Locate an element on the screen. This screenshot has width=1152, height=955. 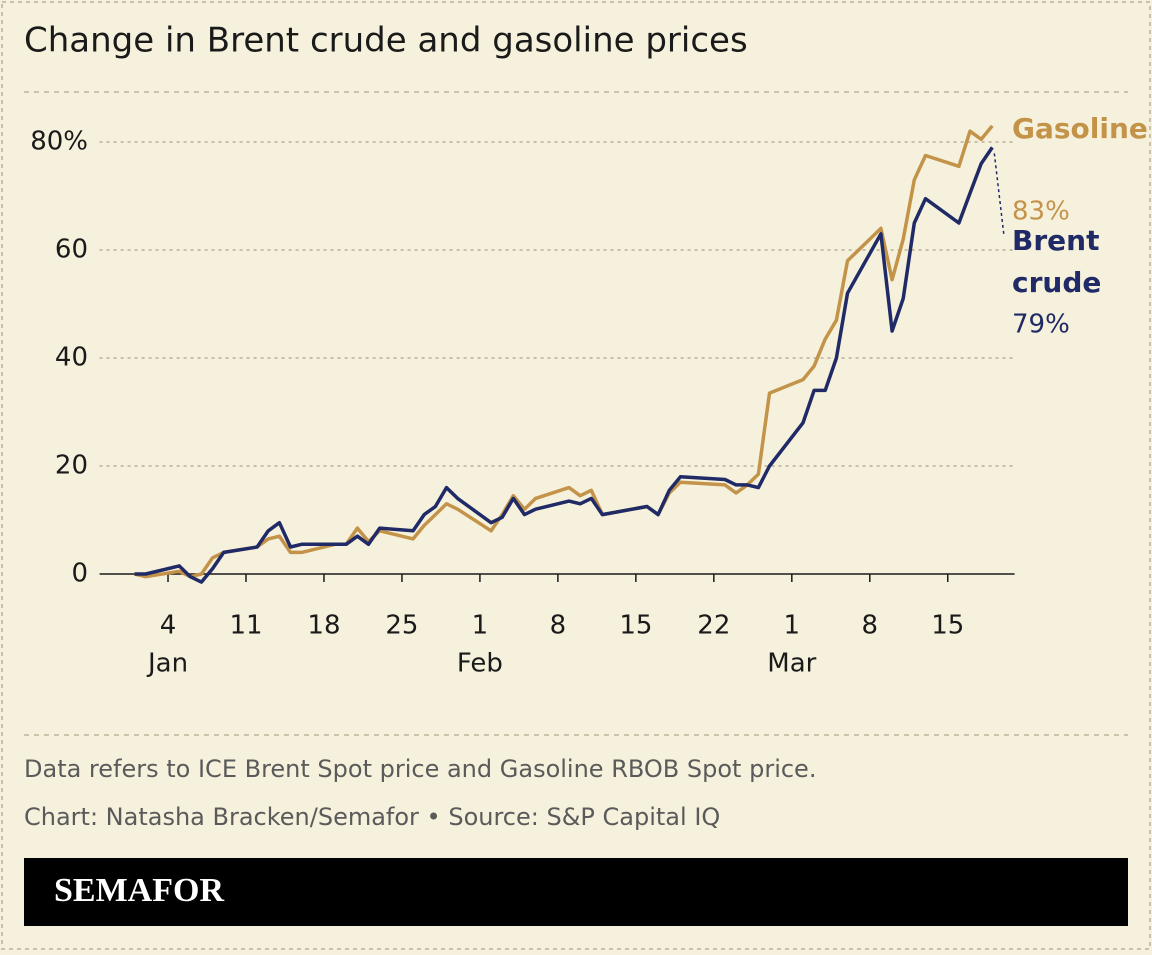
y-tick-label: 80% is located at coordinates (59, 142).